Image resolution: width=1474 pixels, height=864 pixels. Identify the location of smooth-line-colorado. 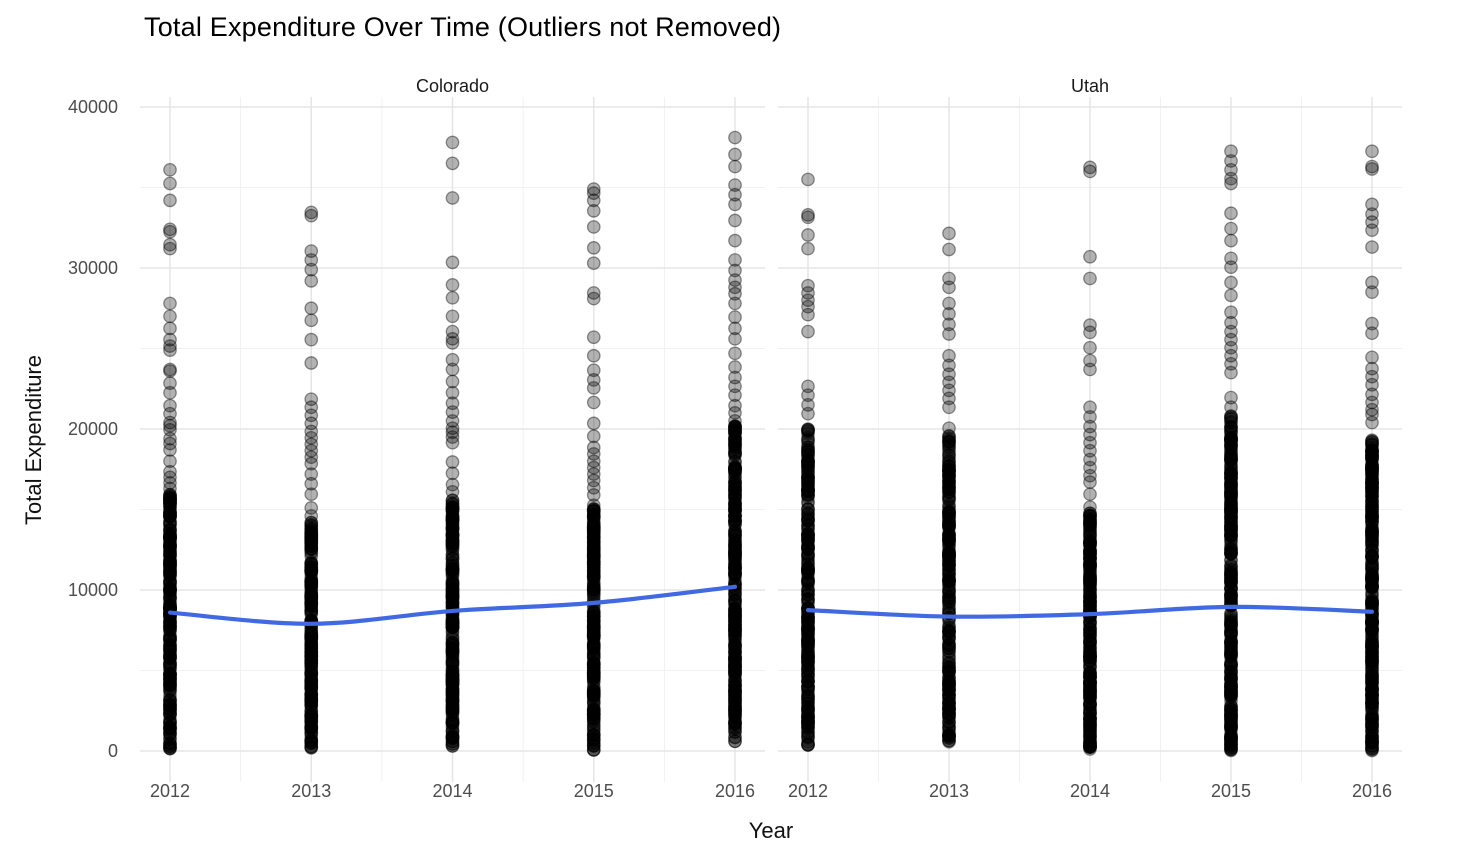
(452, 605).